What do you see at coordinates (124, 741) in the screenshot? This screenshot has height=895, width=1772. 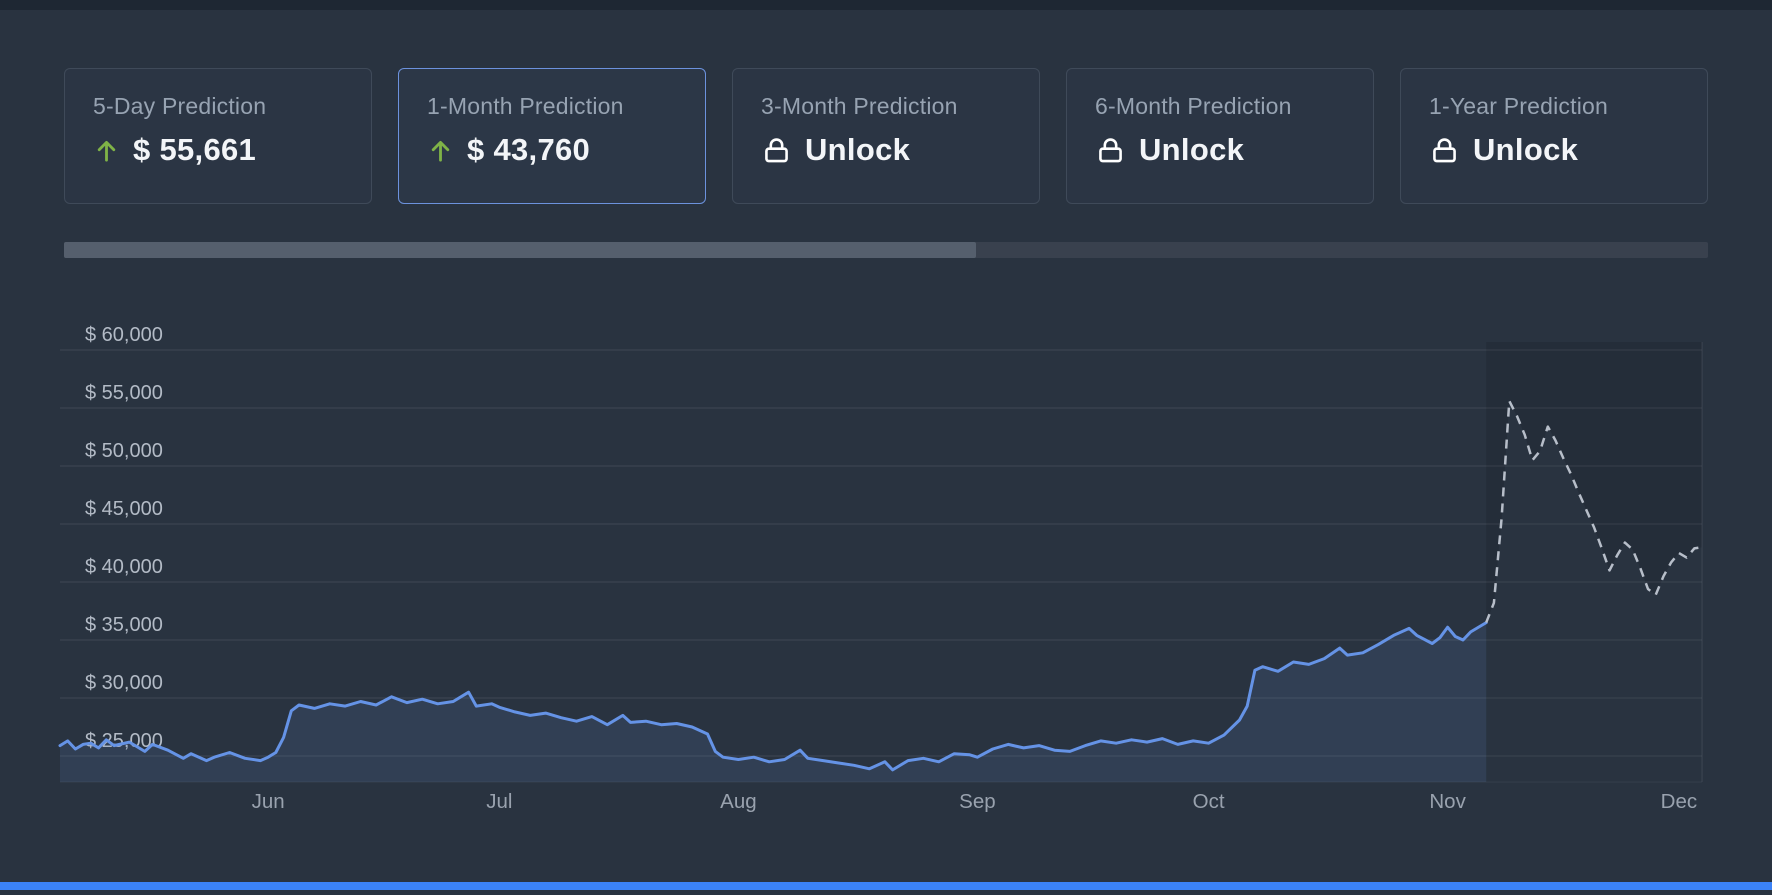 I see `y-axis-label: $ 25,000` at bounding box center [124, 741].